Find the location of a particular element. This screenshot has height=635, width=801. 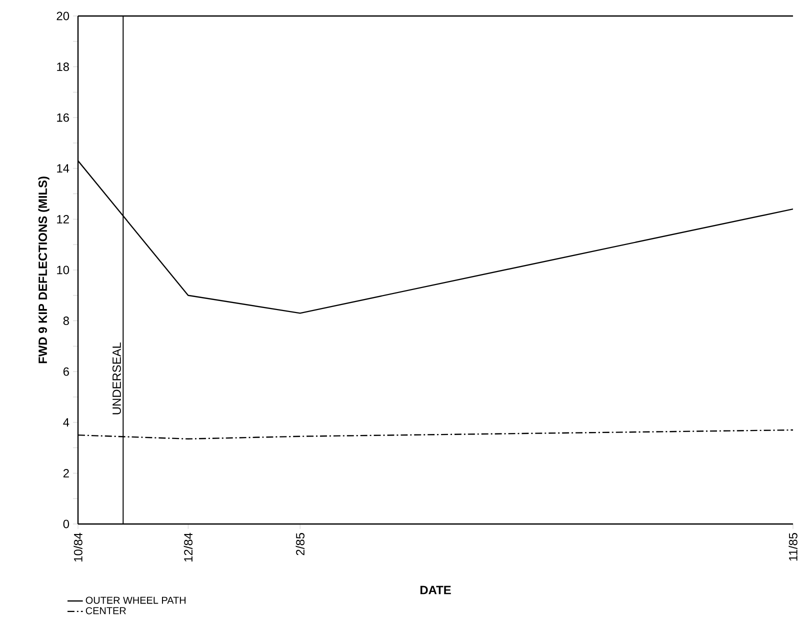

y-tick-label: 10 is located at coordinates (63, 270).